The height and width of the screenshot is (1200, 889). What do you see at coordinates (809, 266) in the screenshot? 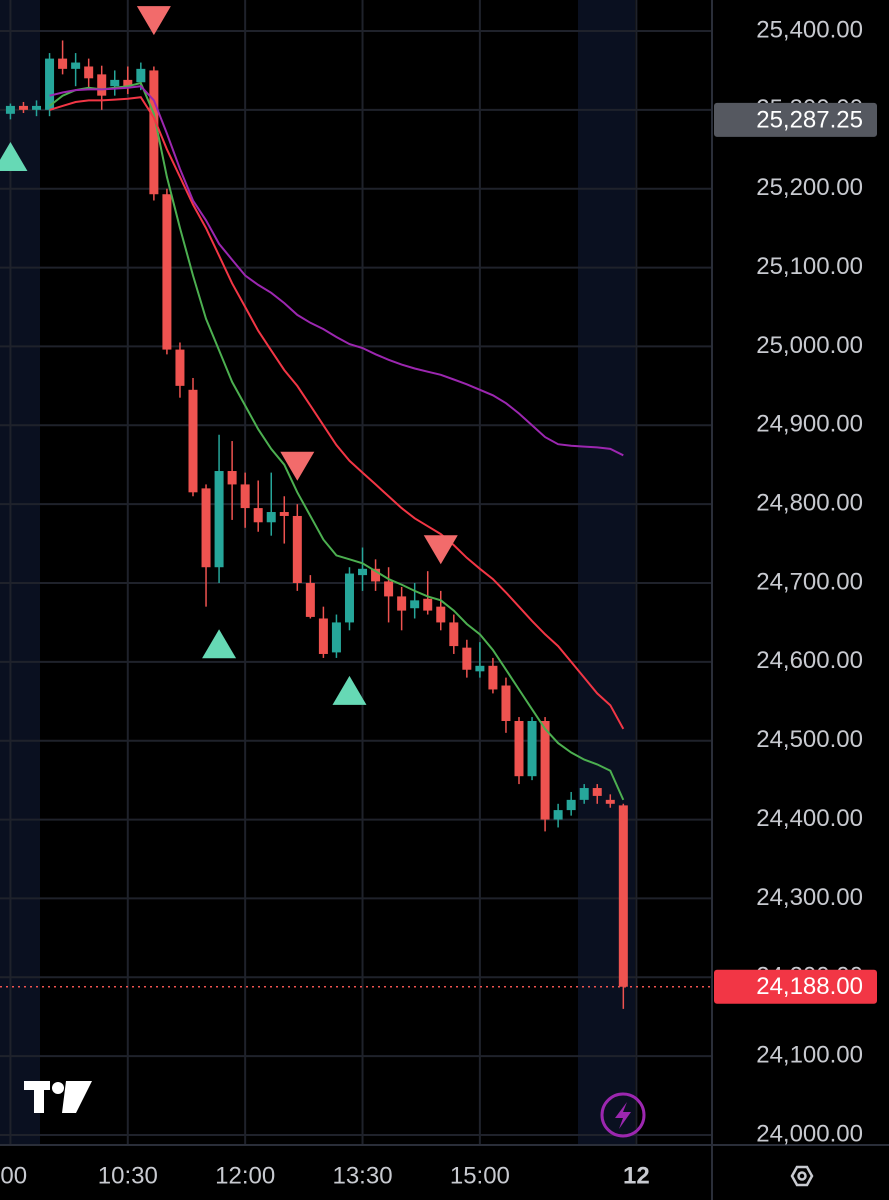
I see `y-tick-label: 25,100.00` at bounding box center [809, 266].